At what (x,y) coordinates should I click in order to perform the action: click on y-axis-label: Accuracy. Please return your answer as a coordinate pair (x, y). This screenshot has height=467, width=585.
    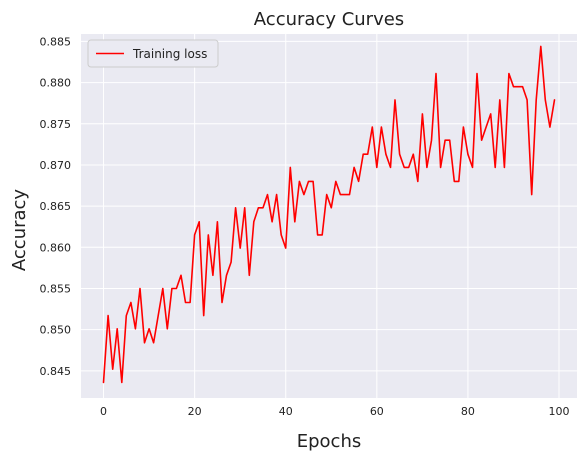
    Looking at the image, I should click on (19, 230).